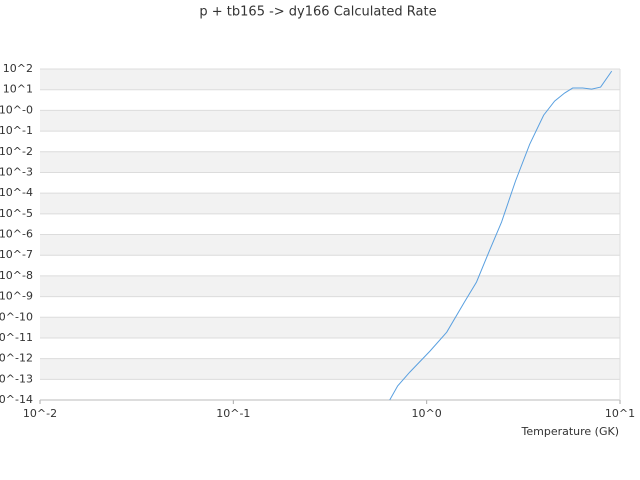 The width and height of the screenshot is (640, 480). What do you see at coordinates (16, 399) in the screenshot?
I see `y-tick-label: 10^-14` at bounding box center [16, 399].